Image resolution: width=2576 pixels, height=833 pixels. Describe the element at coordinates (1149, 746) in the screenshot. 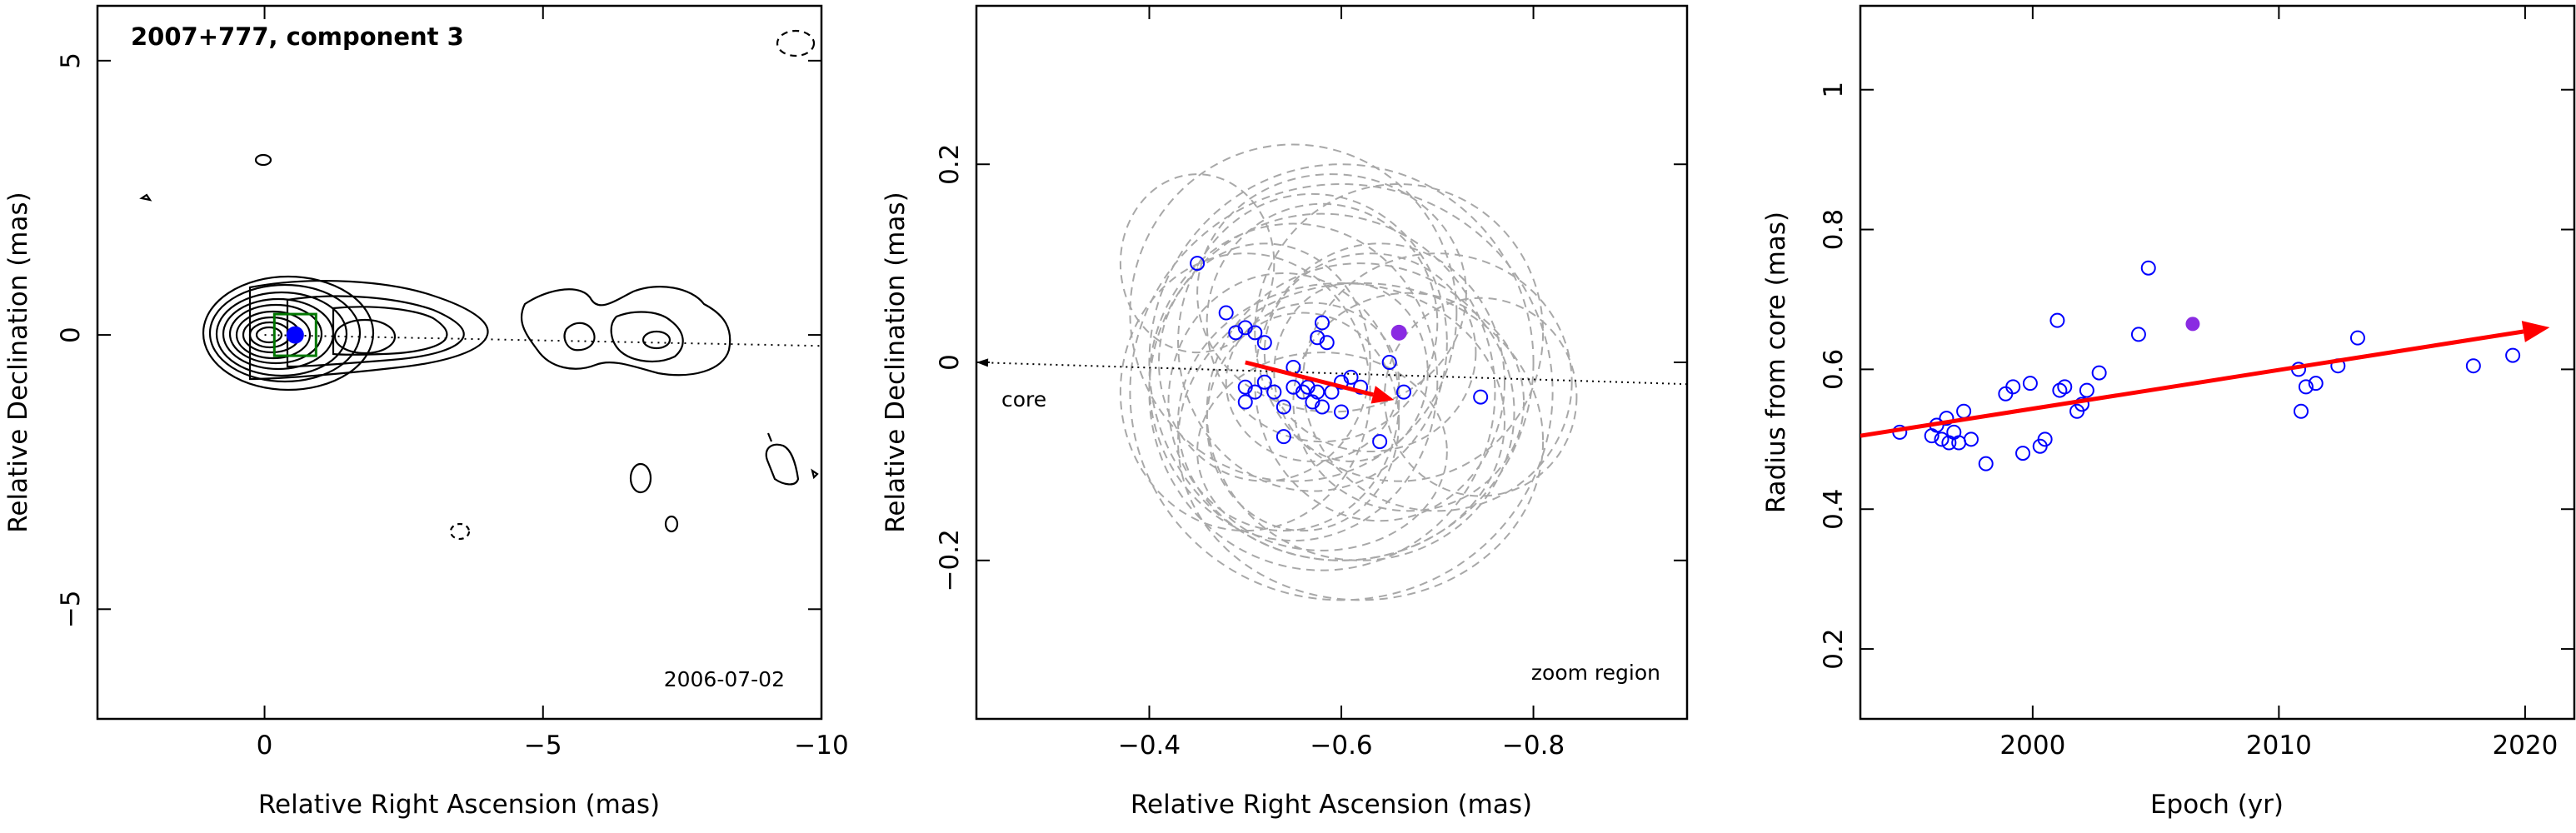

I see `zoom-x-tick-label: −0.4` at that location.